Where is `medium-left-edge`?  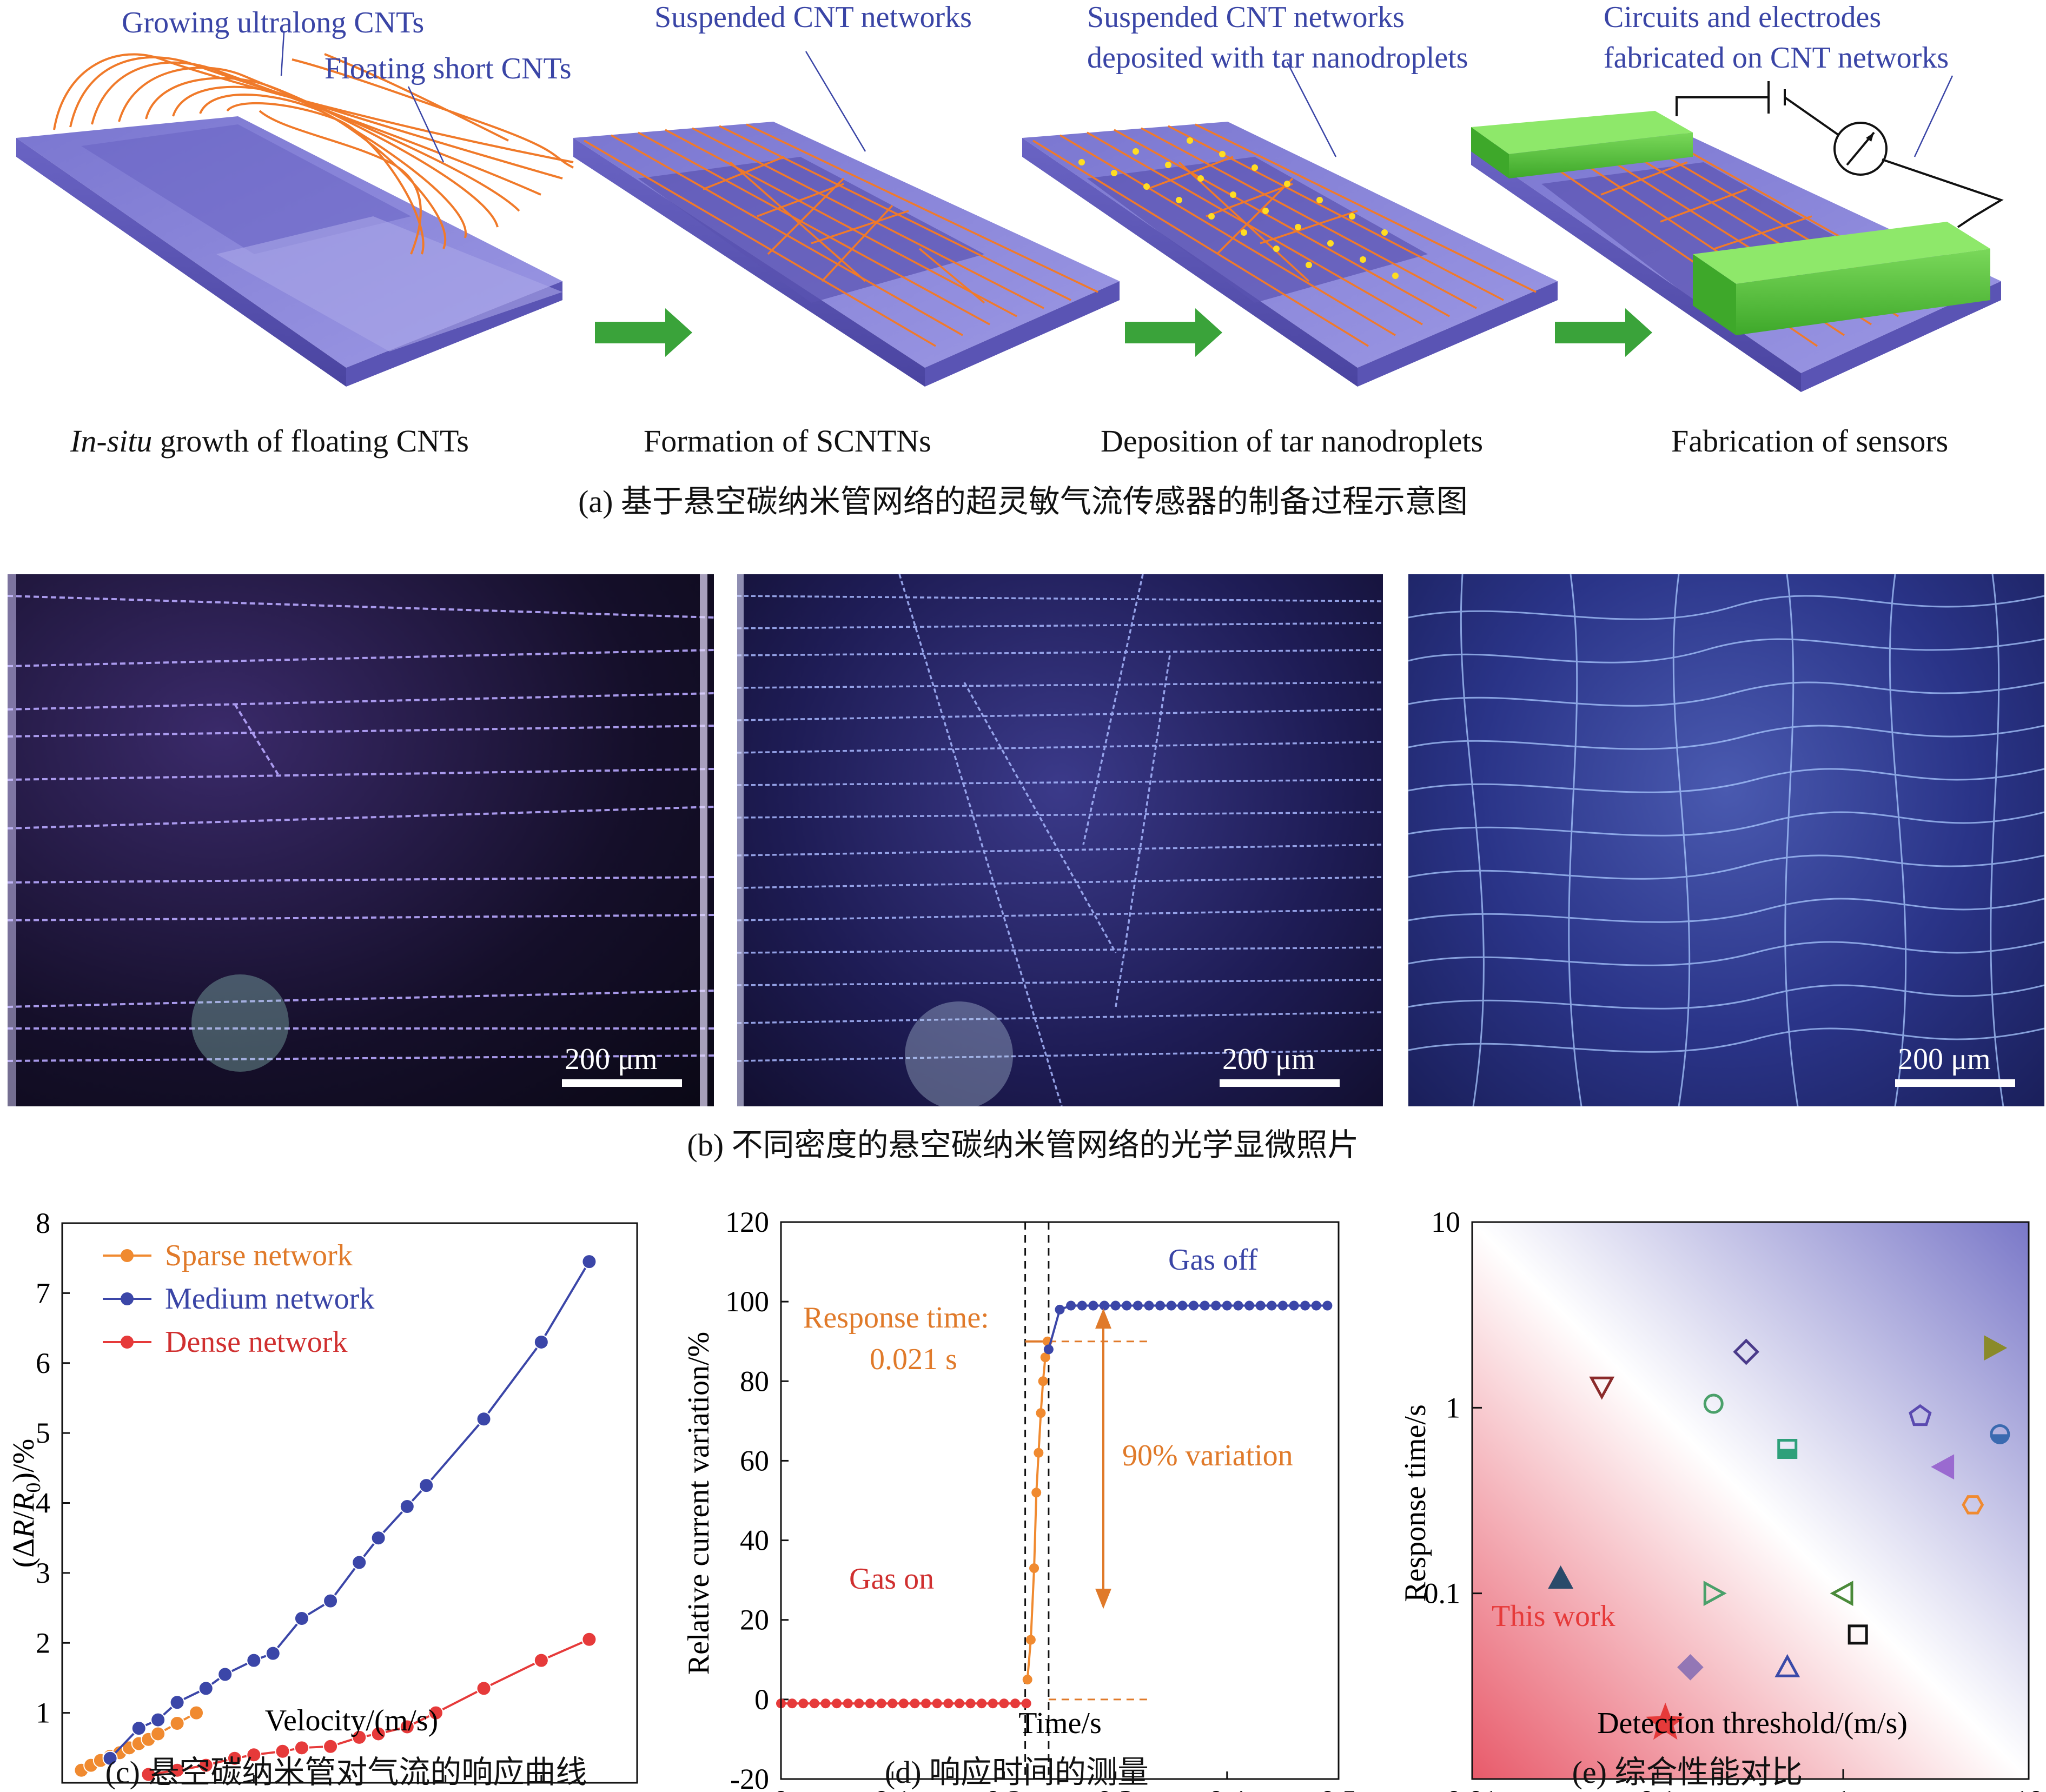 medium-left-edge is located at coordinates (740, 840).